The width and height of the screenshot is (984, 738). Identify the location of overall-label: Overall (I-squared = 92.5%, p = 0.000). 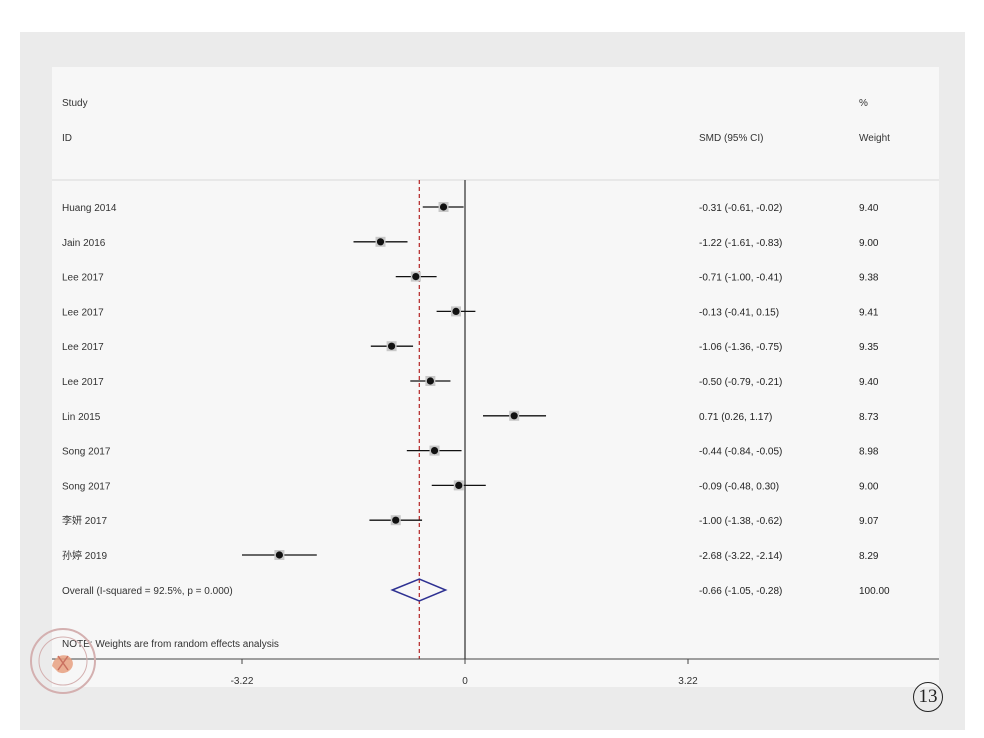
(147, 591).